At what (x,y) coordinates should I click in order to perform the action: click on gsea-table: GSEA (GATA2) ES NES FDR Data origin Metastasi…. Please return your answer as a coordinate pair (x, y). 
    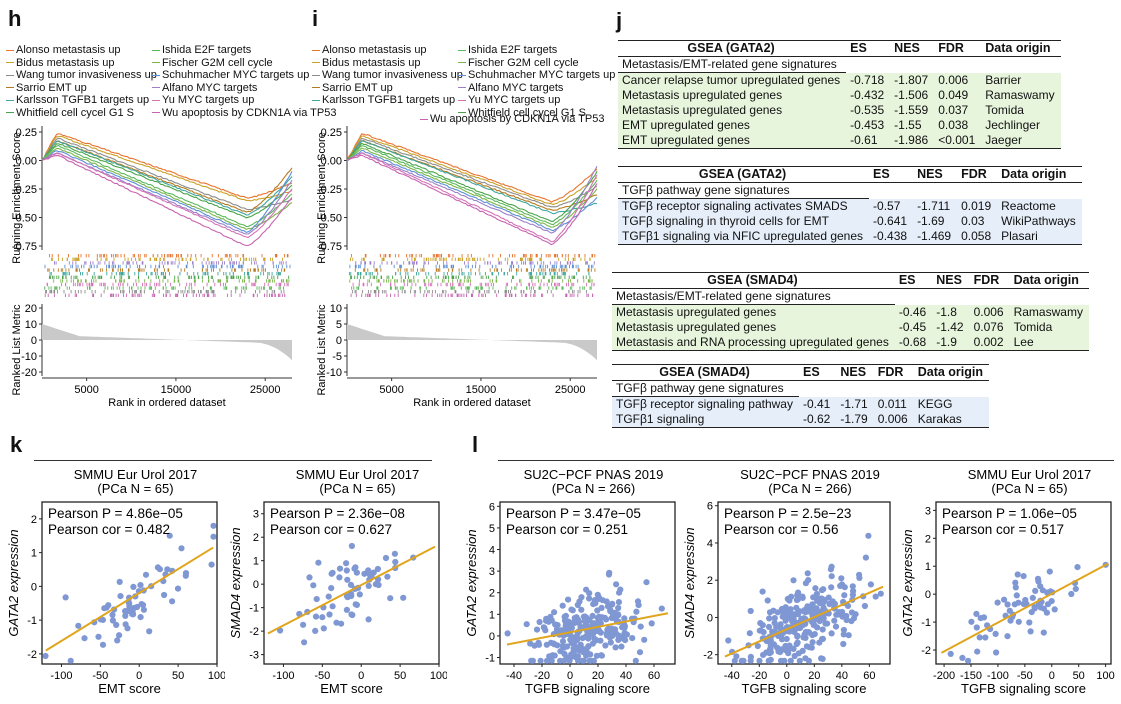
    Looking at the image, I should click on (839, 94).